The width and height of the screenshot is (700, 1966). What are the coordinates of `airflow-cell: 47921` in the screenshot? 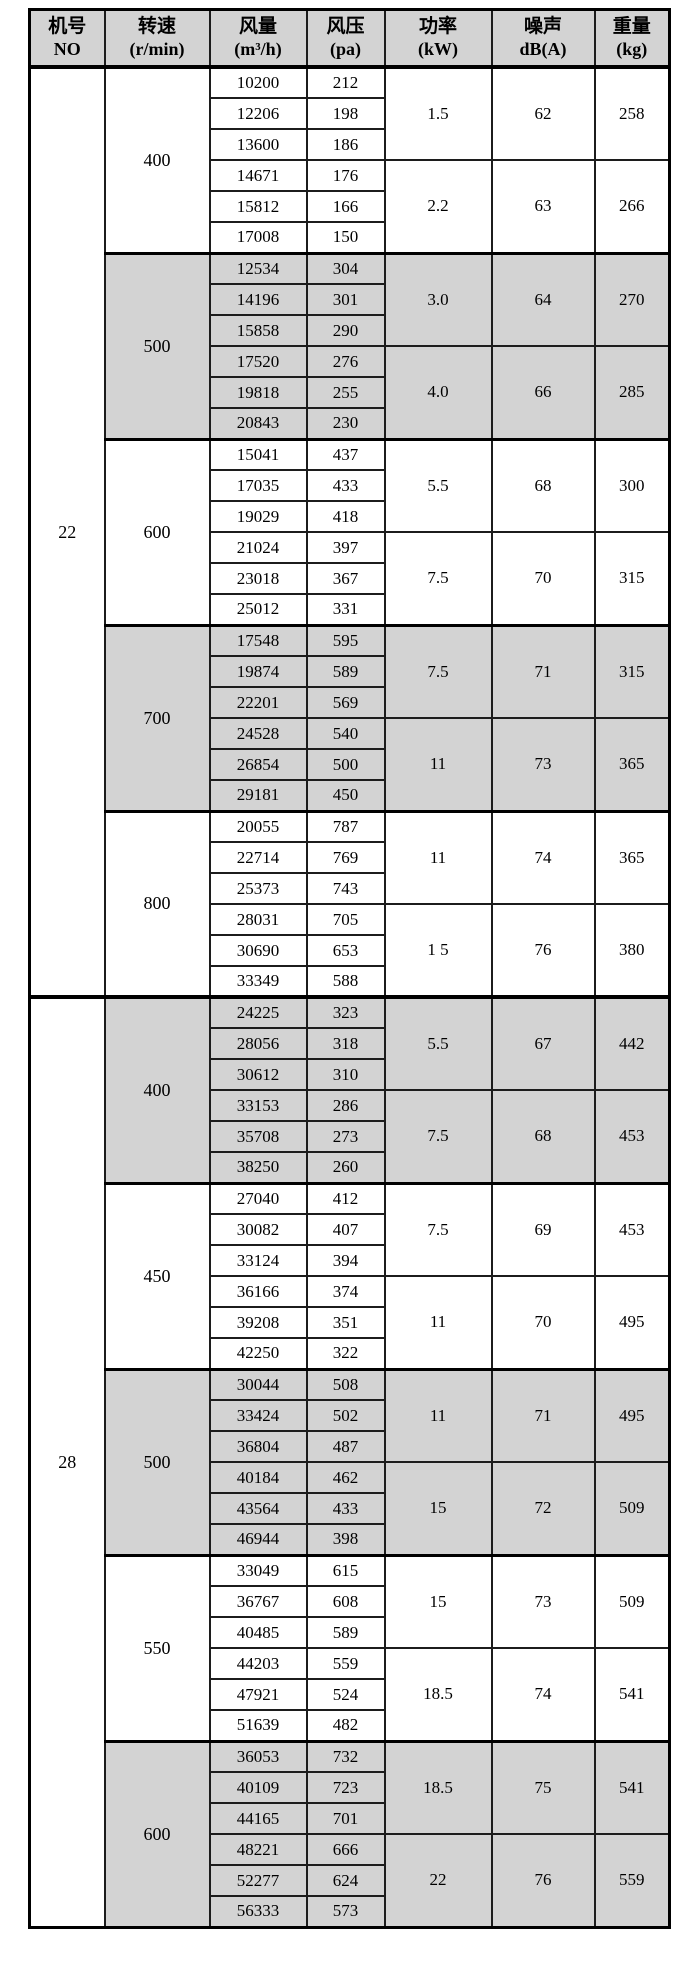 It's located at (258, 1694).